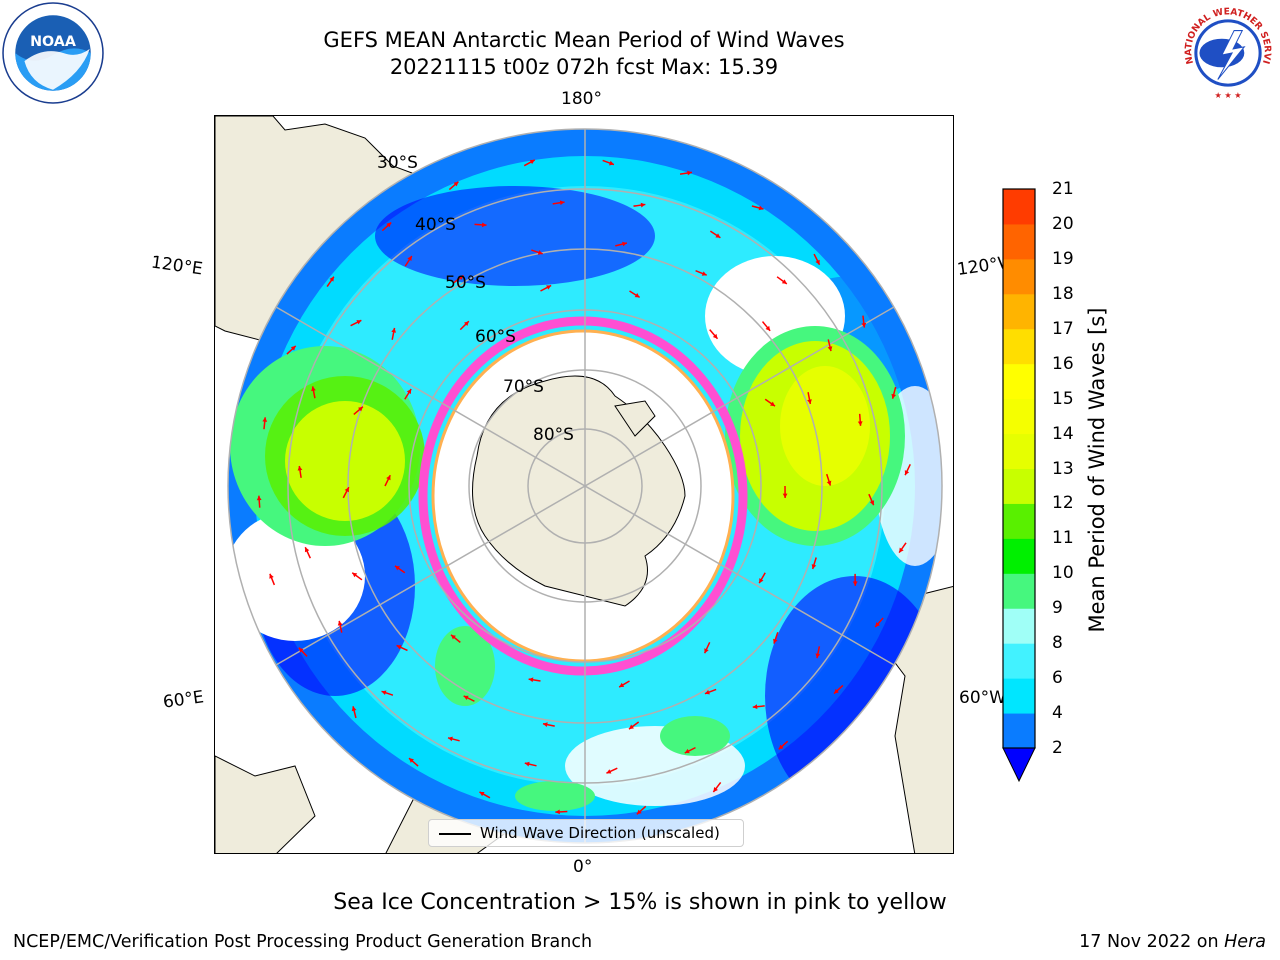 Image resolution: width=1280 pixels, height=960 pixels. I want to click on colorbar-tick-label: 11, so click(1063, 538).